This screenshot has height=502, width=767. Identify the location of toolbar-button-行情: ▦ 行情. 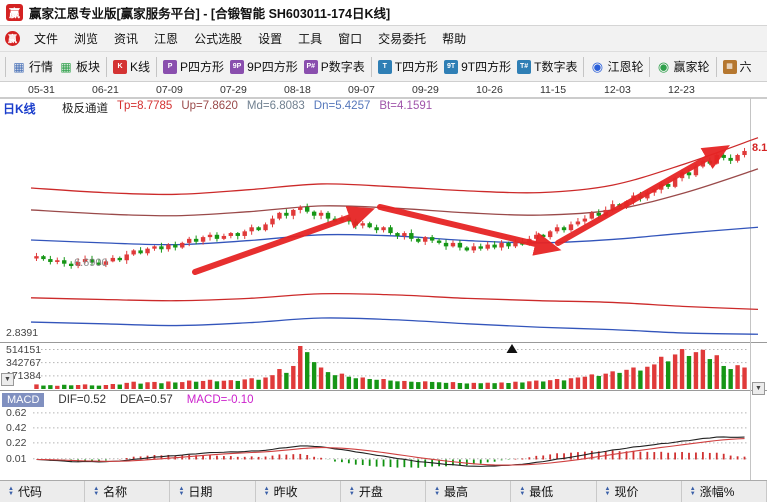
(32, 66).